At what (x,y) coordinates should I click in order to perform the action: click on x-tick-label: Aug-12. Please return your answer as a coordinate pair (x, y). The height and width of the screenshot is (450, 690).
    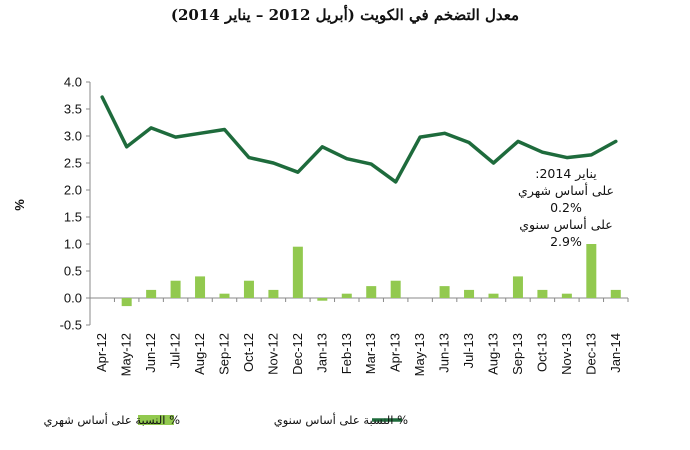
    Looking at the image, I should click on (199, 354).